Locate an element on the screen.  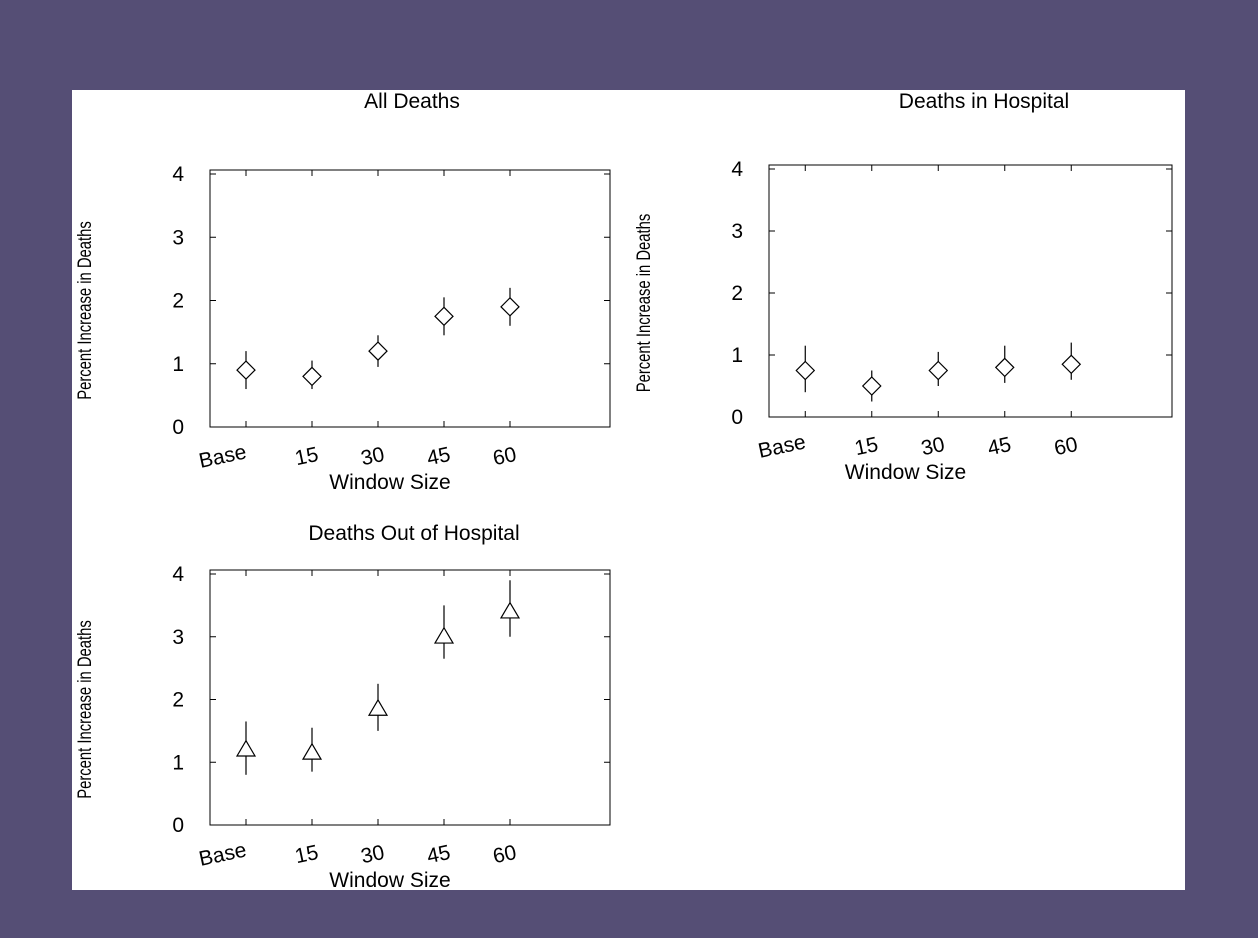
chart-title: Deaths Out of Hospital is located at coordinates (413, 533).